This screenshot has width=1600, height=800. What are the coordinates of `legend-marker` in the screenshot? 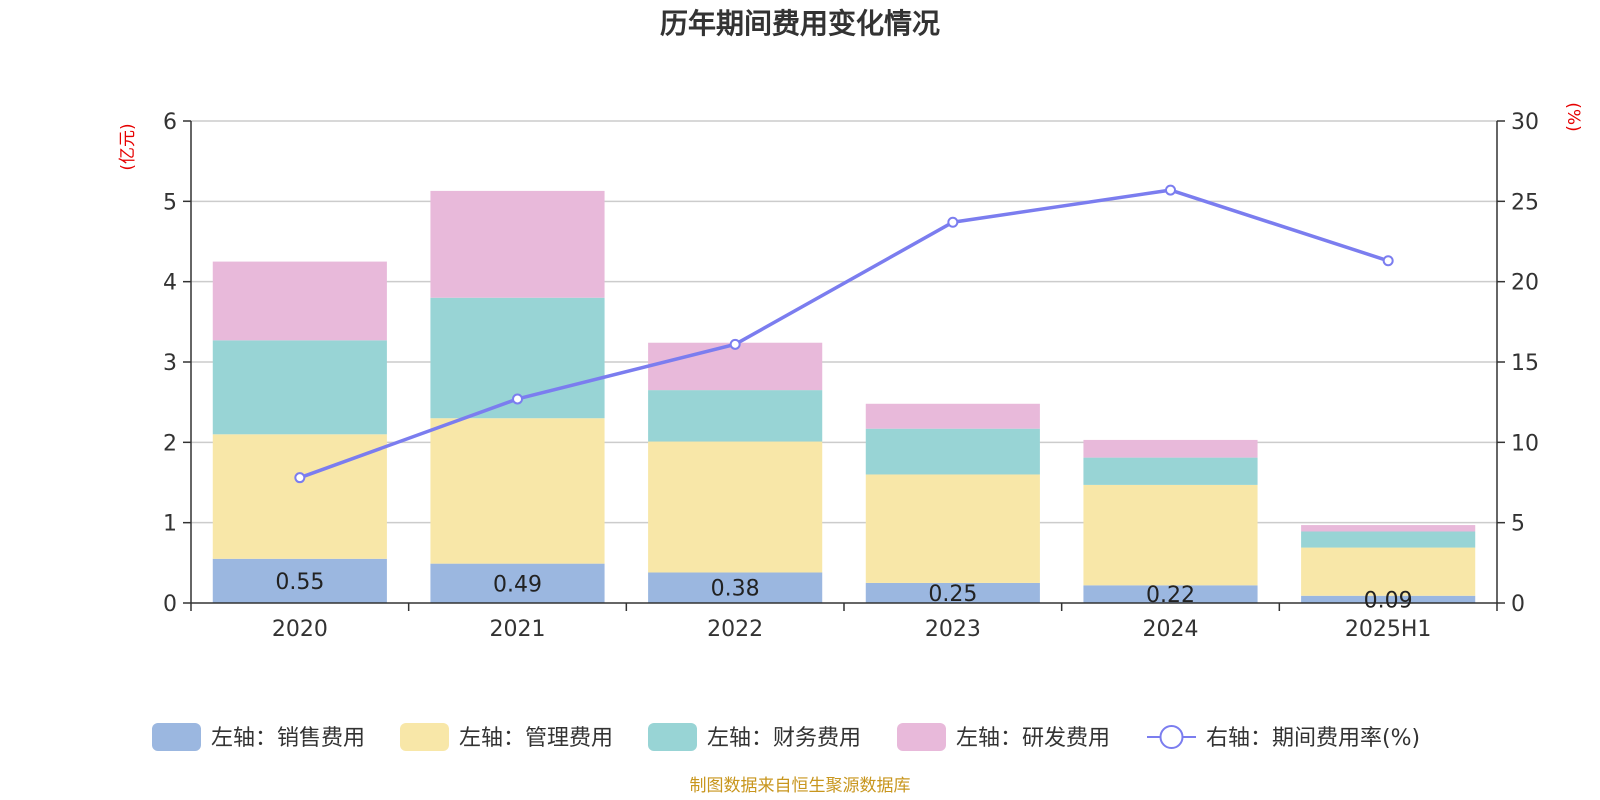 It's located at (1171, 737).